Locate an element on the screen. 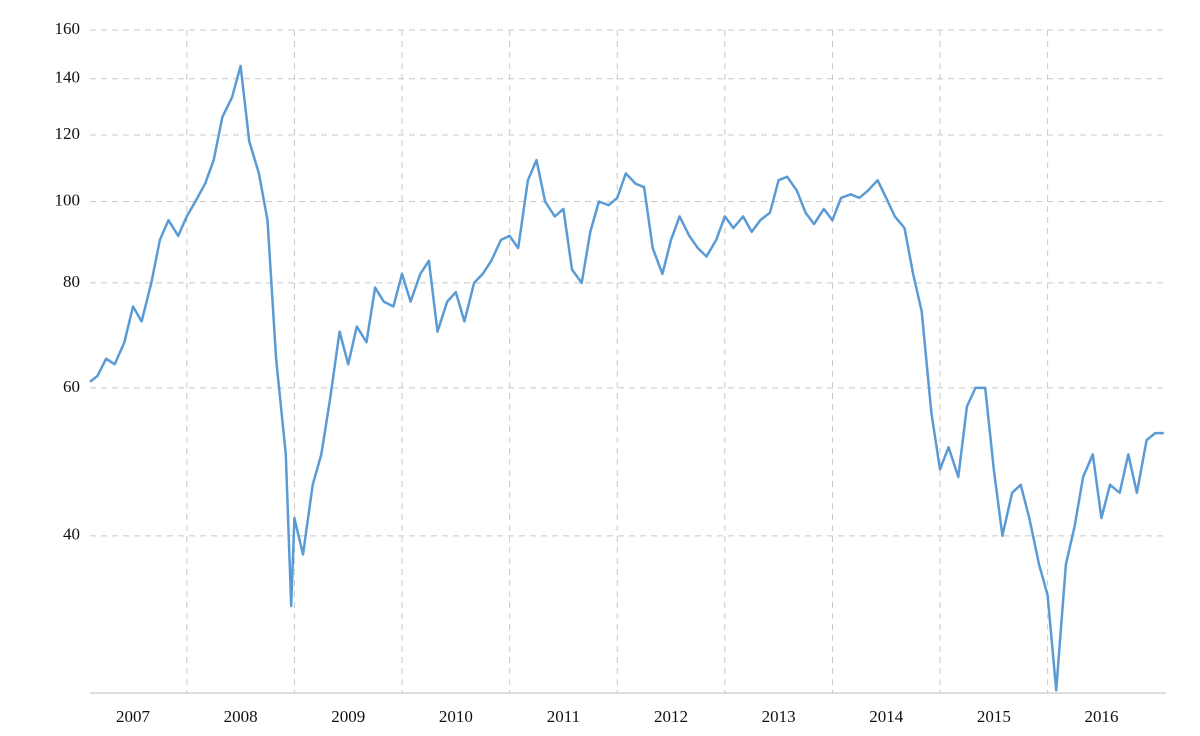  x-tick-label: 2008 is located at coordinates (241, 716).